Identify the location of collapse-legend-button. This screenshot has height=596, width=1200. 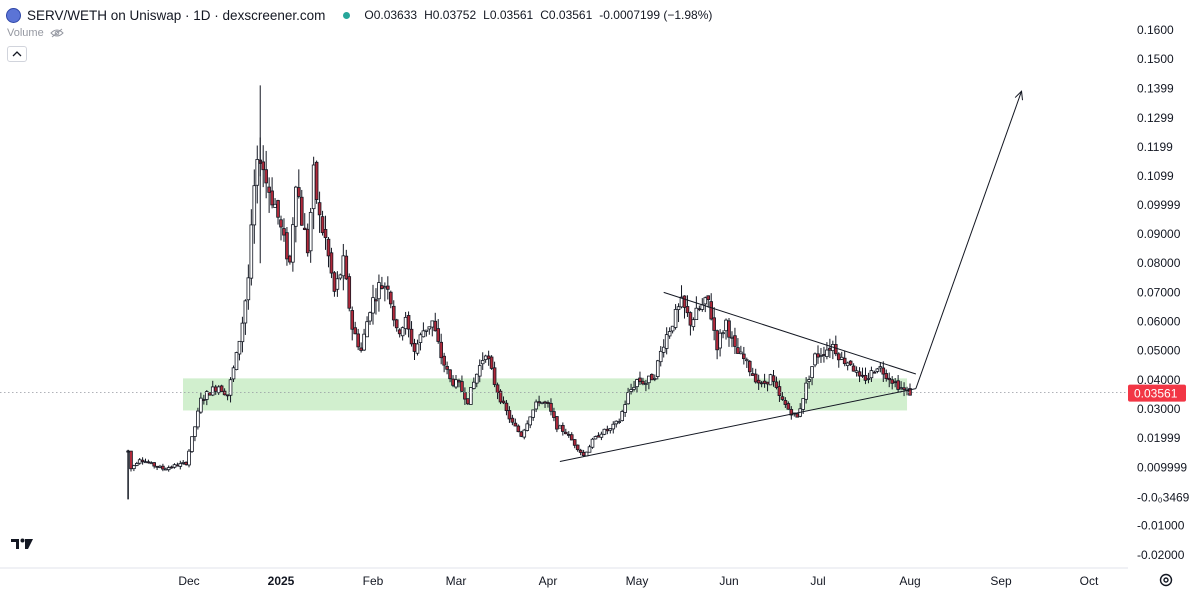
(17, 54).